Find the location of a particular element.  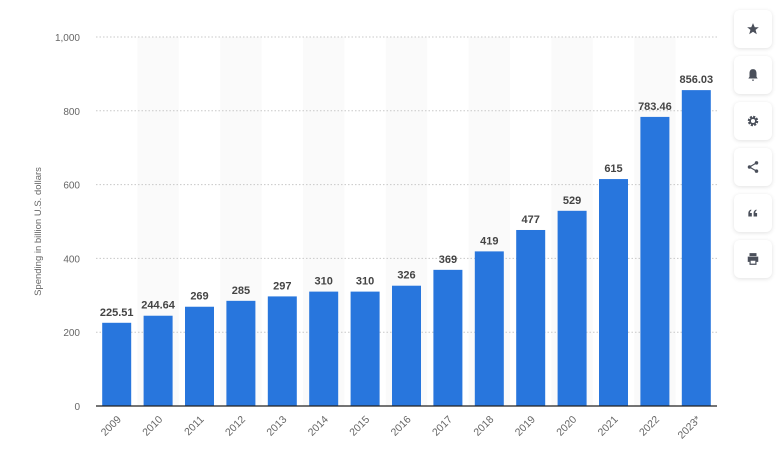

data-label: 783.46 is located at coordinates (655, 107).